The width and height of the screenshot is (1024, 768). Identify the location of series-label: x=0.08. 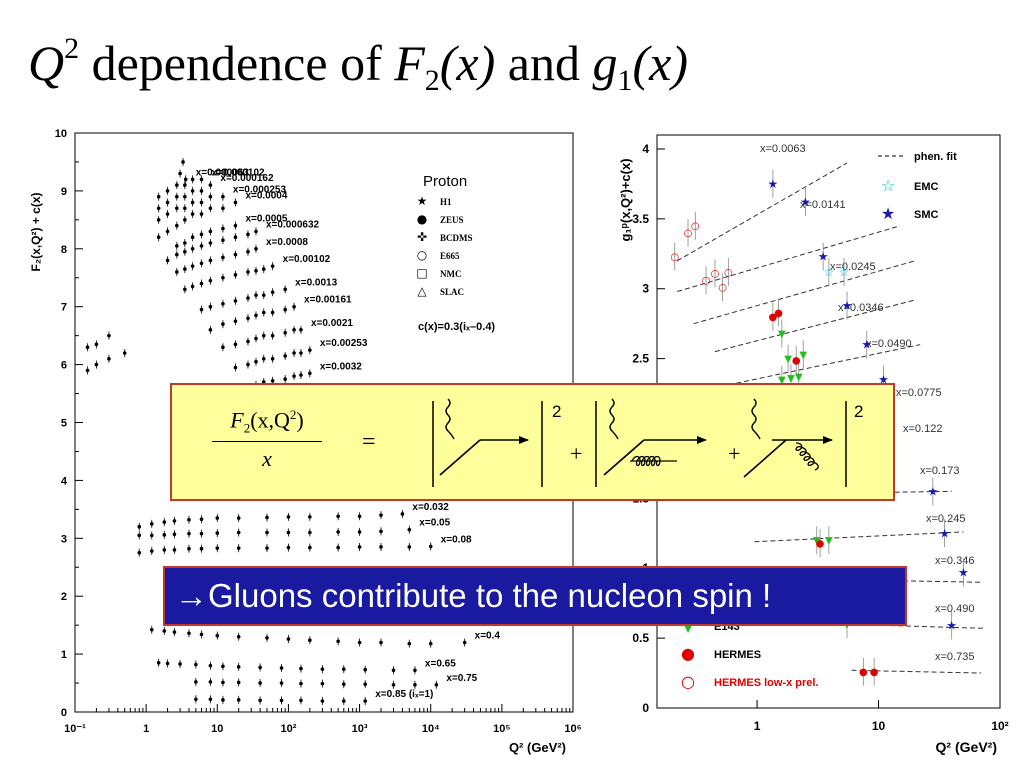
(456, 539).